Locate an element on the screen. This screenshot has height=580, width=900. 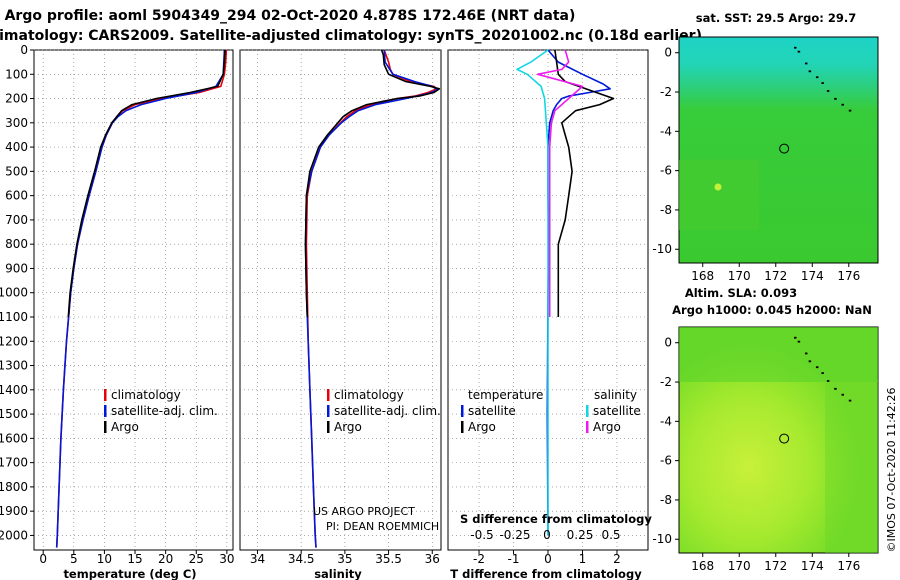
y-tick-label: 600 is located at coordinates (16, 196).